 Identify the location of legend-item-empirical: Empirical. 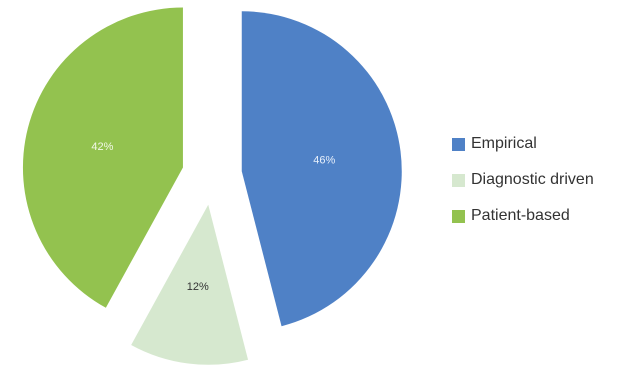
(523, 144).